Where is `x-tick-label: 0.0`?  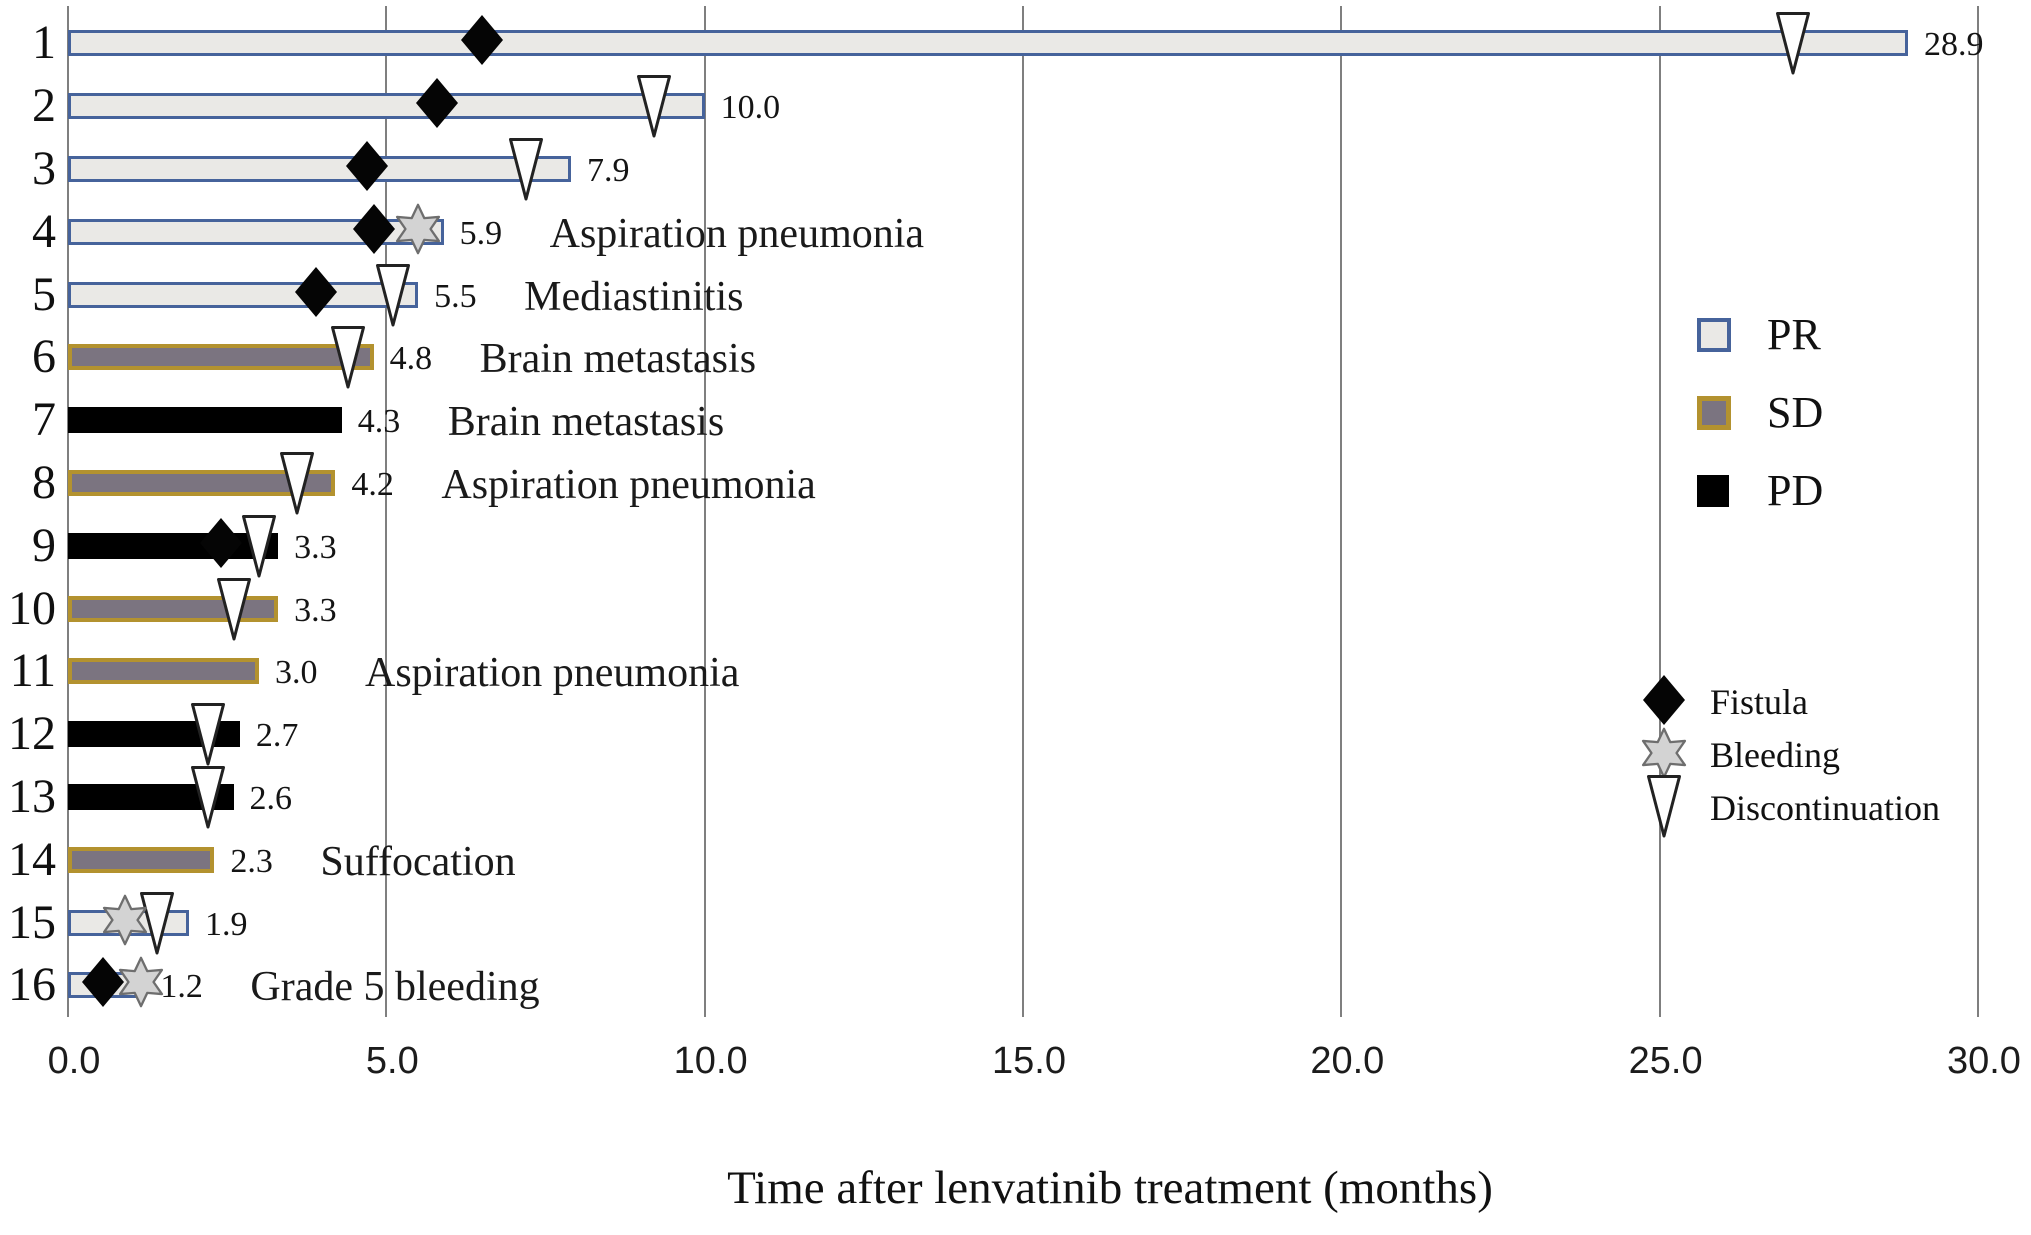
x-tick-label: 0.0 is located at coordinates (74, 1061).